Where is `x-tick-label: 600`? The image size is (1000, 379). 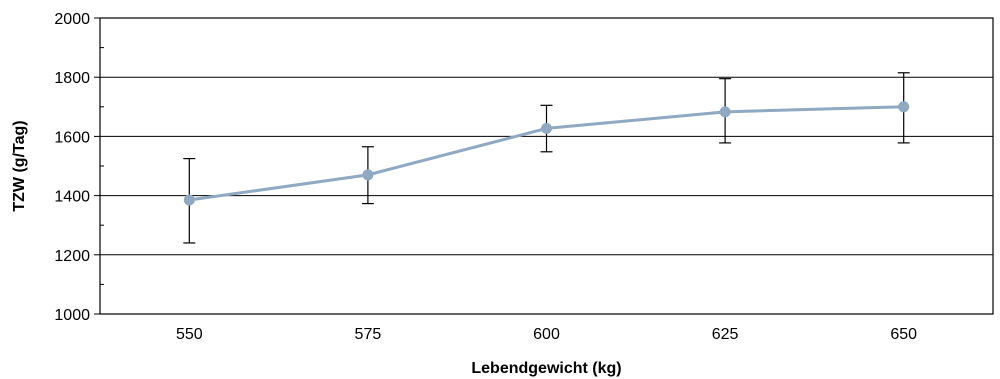
x-tick-label: 600 is located at coordinates (546, 334).